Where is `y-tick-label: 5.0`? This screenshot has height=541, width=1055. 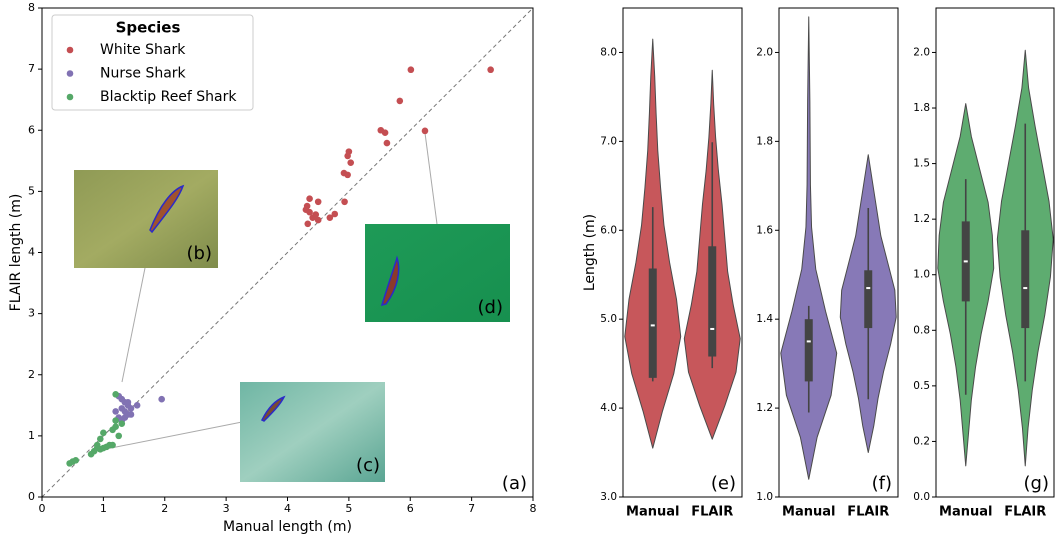 y-tick-label: 5.0 is located at coordinates (608, 319).